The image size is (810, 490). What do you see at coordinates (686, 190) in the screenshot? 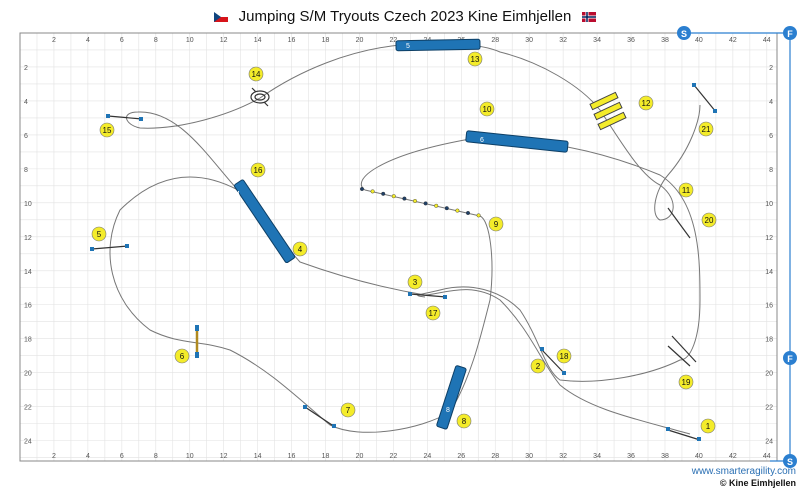
I see `obstacle-number-11: 11` at bounding box center [686, 190].